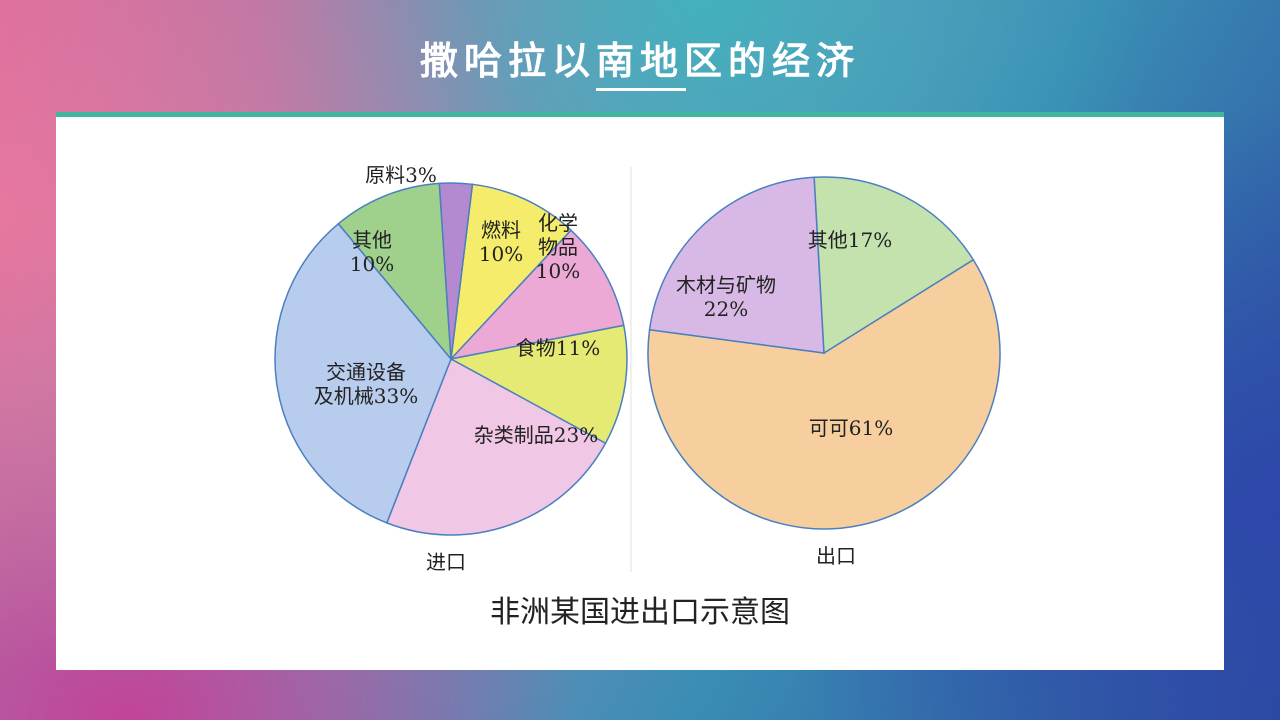  What do you see at coordinates (836, 556) in the screenshot?
I see `export-chart-title: 出口` at bounding box center [836, 556].